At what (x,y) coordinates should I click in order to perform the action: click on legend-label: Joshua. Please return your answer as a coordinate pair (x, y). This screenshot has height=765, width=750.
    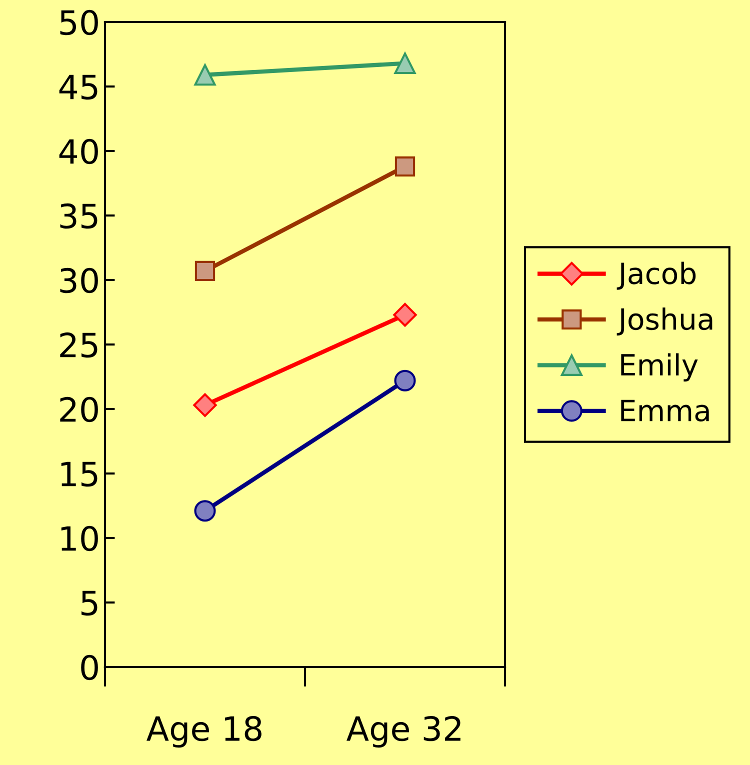
    Looking at the image, I should click on (664, 322).